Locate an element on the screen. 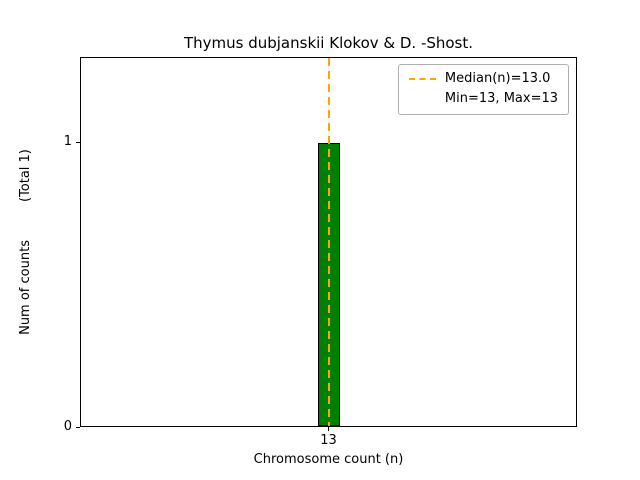 Image resolution: width=640 pixels, height=480 pixels. legend-median-label: Median(n)=13.0 is located at coordinates (497, 78).